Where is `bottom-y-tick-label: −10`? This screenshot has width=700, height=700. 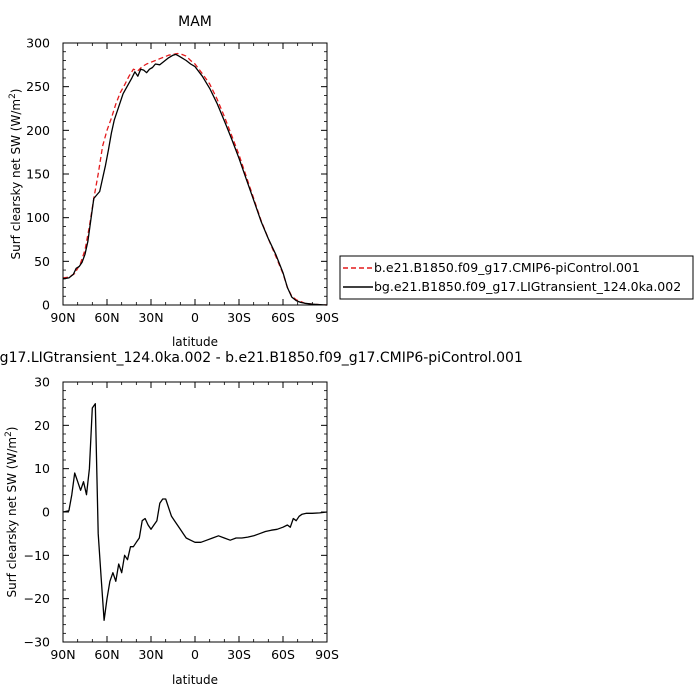
bottom-y-tick-label: −10 is located at coordinates (37, 555).